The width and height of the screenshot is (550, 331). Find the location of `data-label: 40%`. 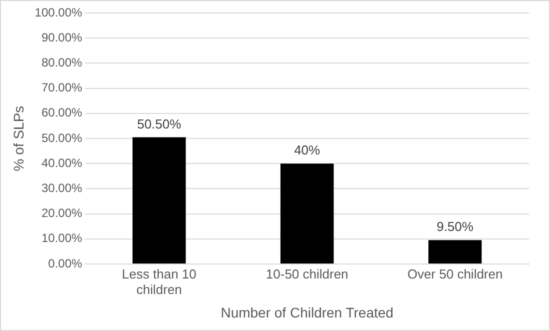

data-label: 40% is located at coordinates (307, 150).